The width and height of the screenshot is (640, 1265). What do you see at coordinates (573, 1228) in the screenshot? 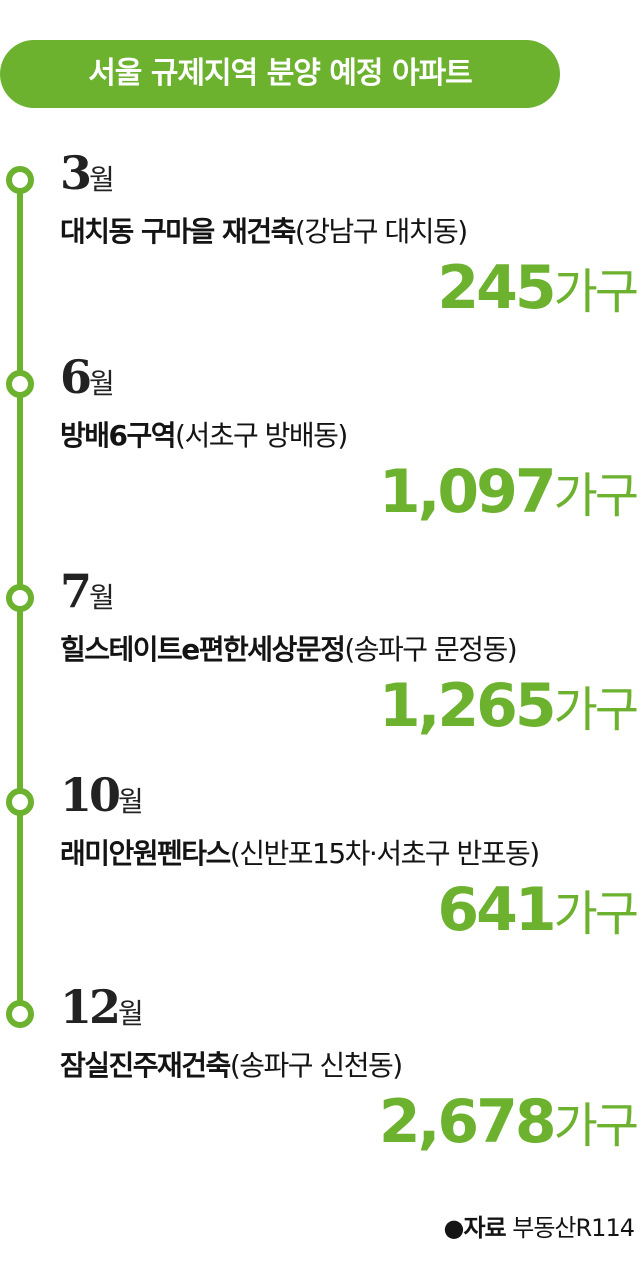
I see `source-text: 부동산R114` at bounding box center [573, 1228].